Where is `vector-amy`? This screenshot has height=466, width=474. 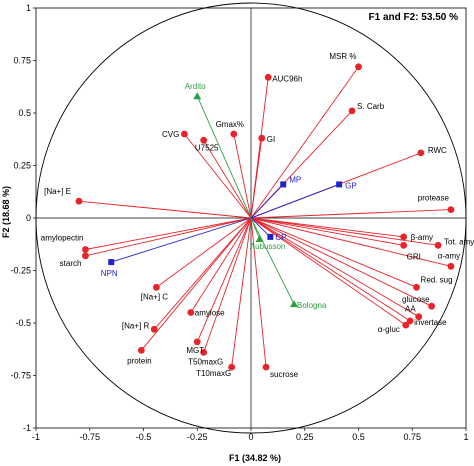
vector-amy is located at coordinates (327, 227).